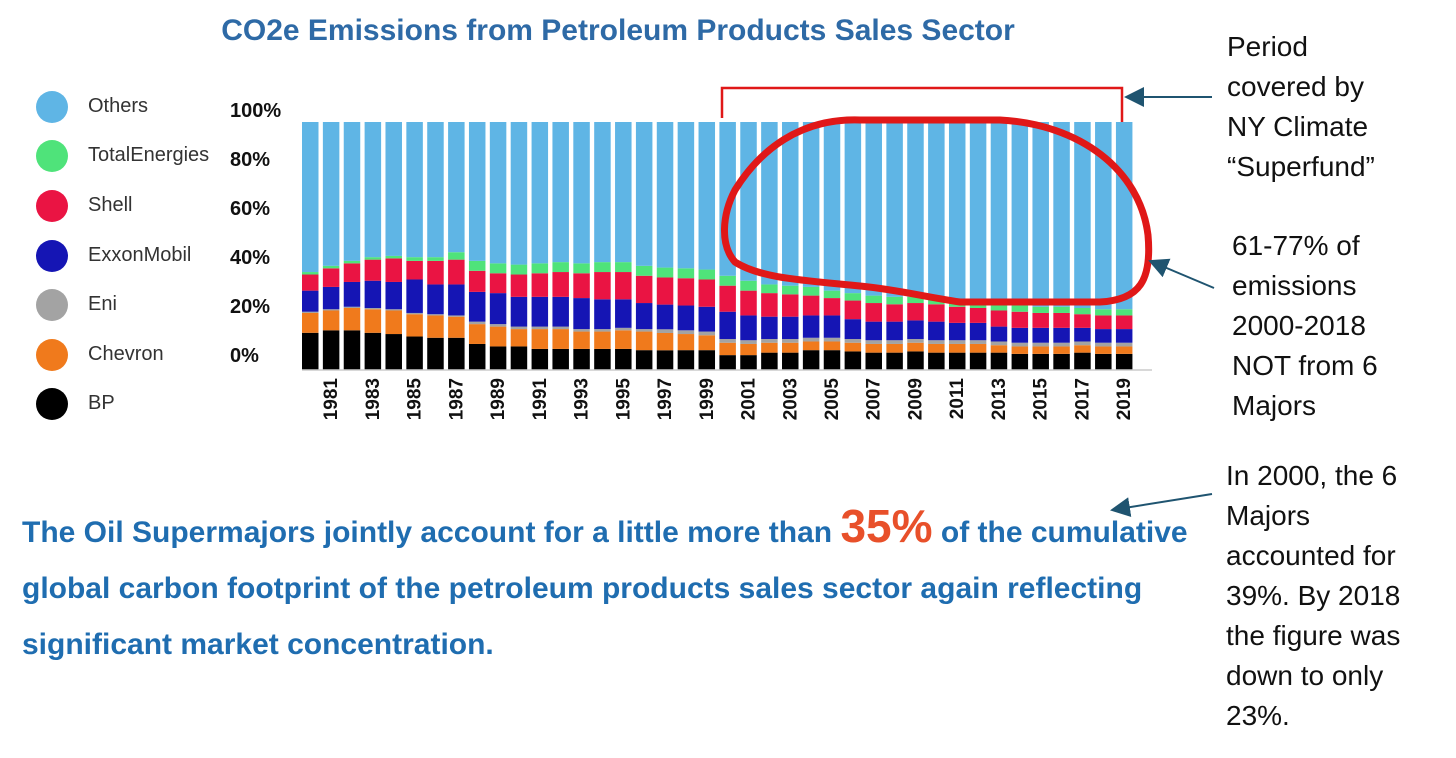 This screenshot has width=1456, height=758. Describe the element at coordinates (581, 286) in the screenshot. I see `bar-shell-1993` at that location.